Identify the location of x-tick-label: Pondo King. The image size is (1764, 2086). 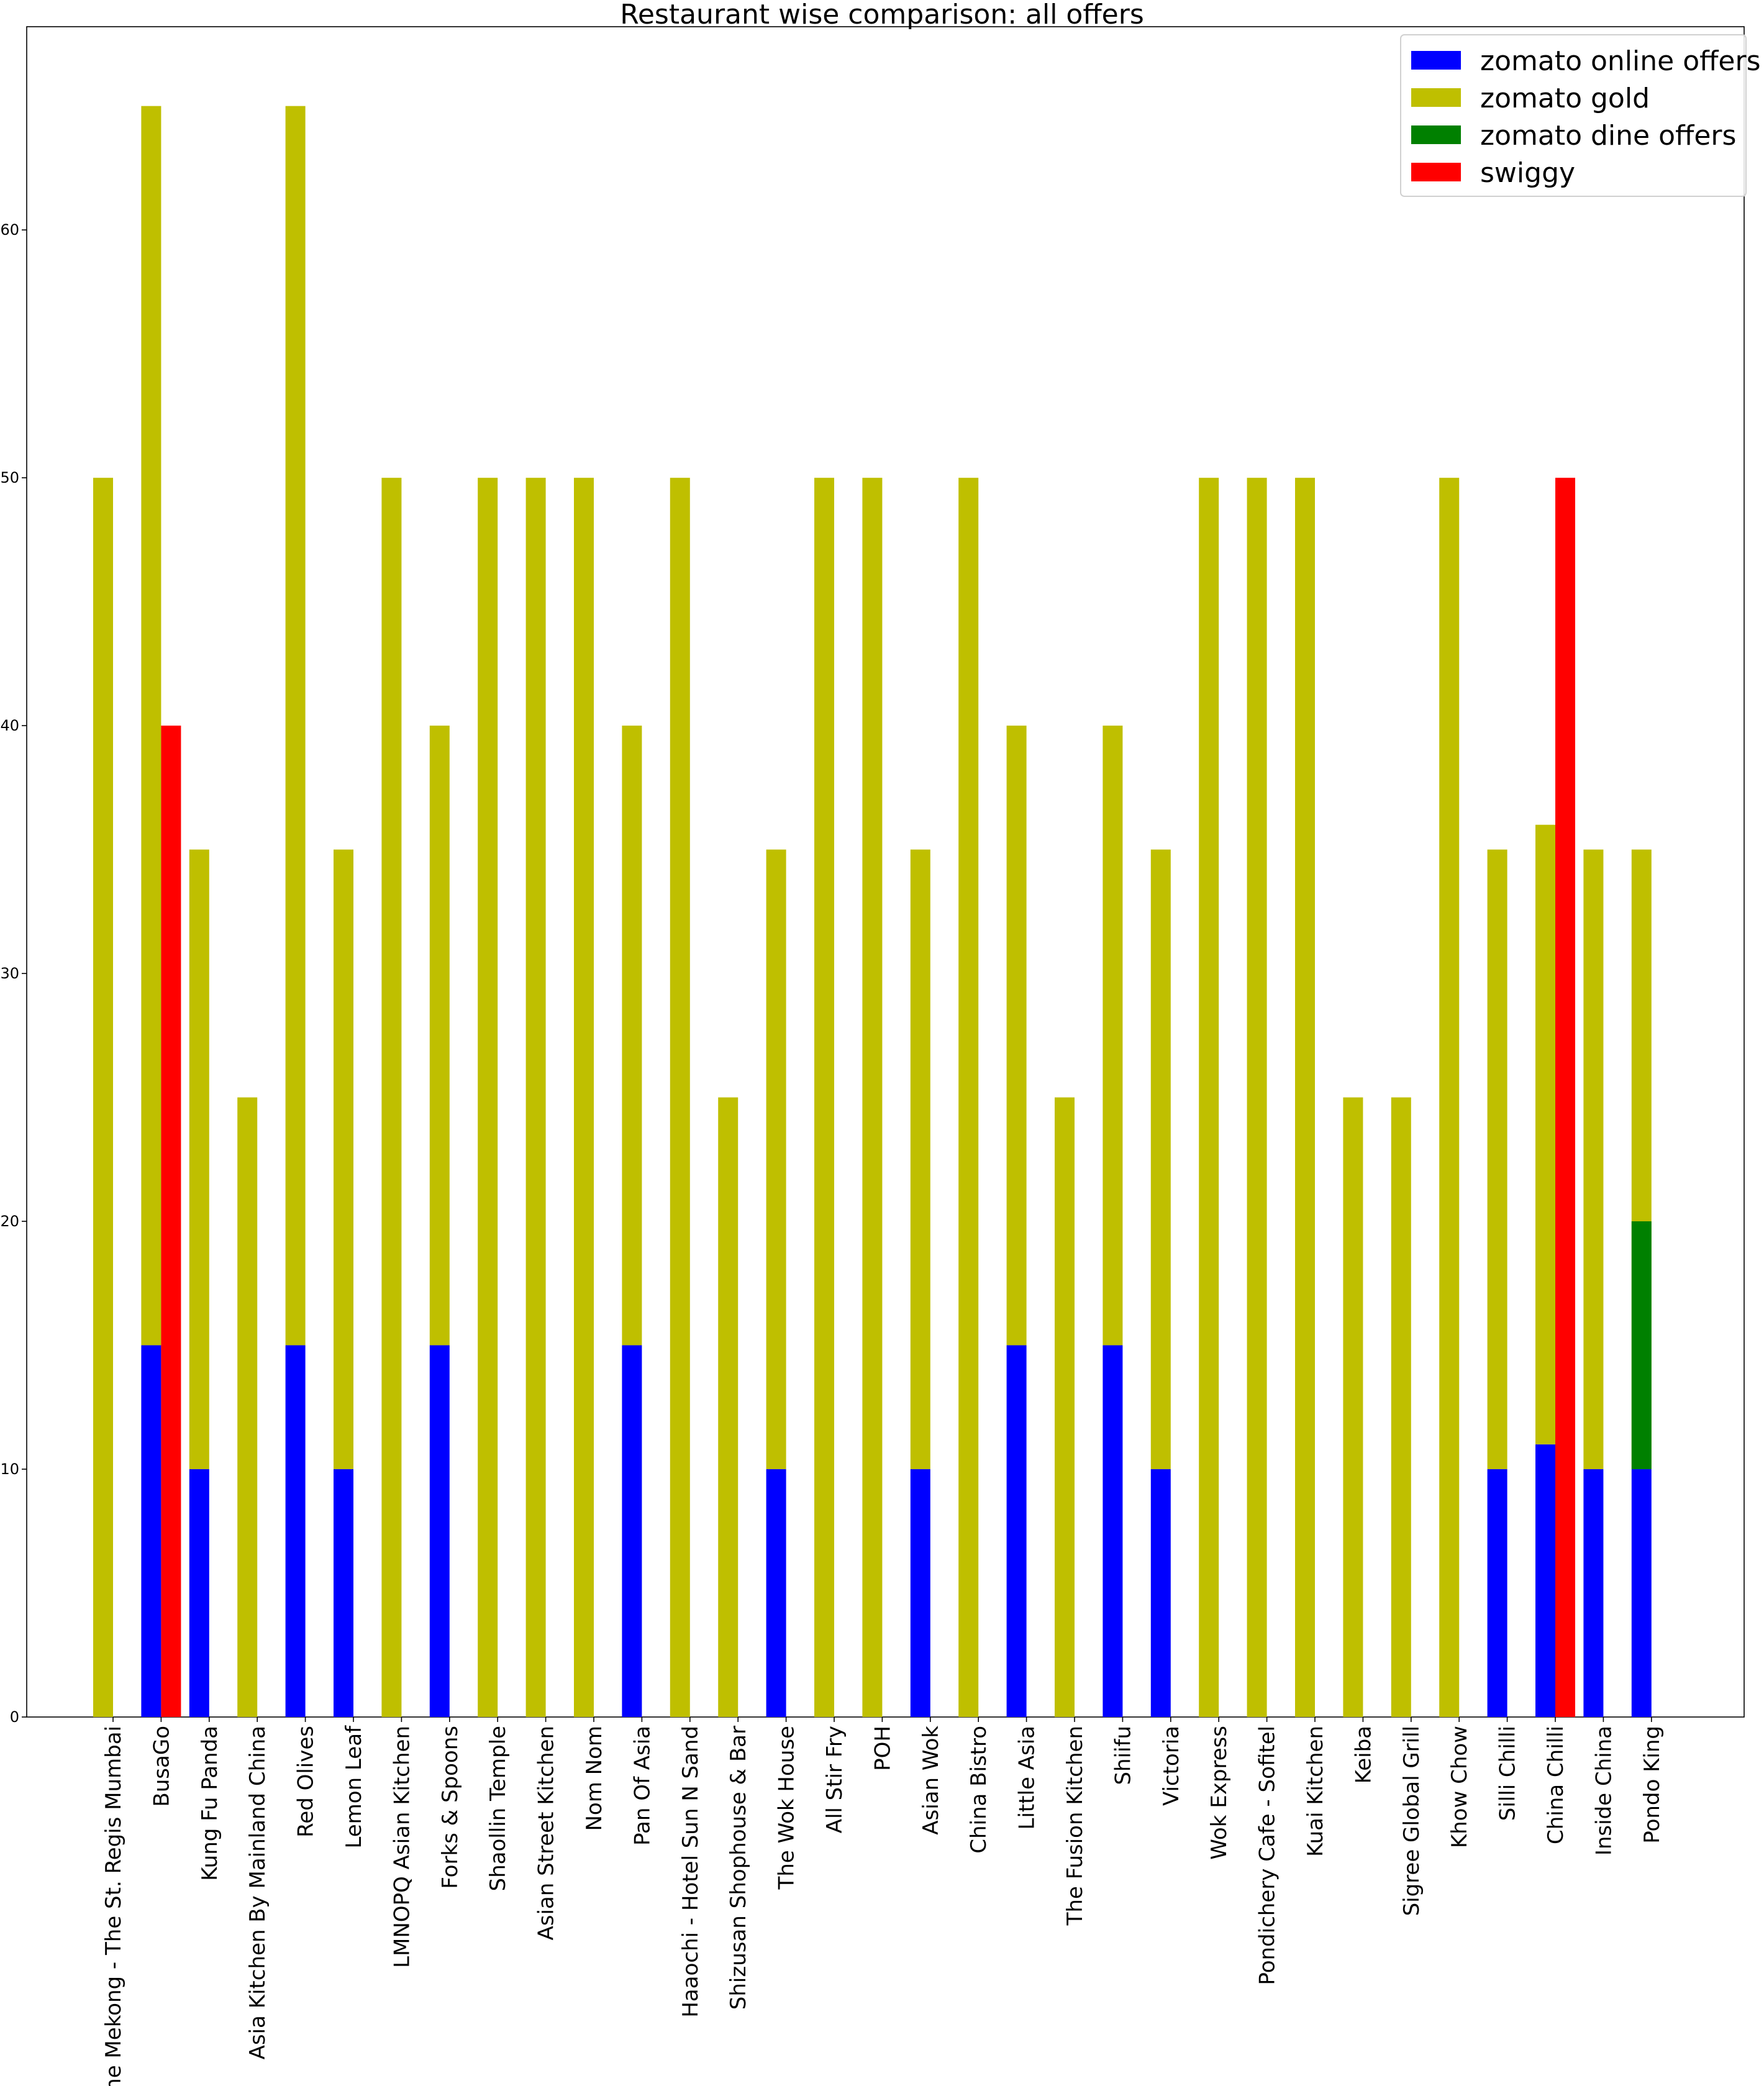
(1652, 1785).